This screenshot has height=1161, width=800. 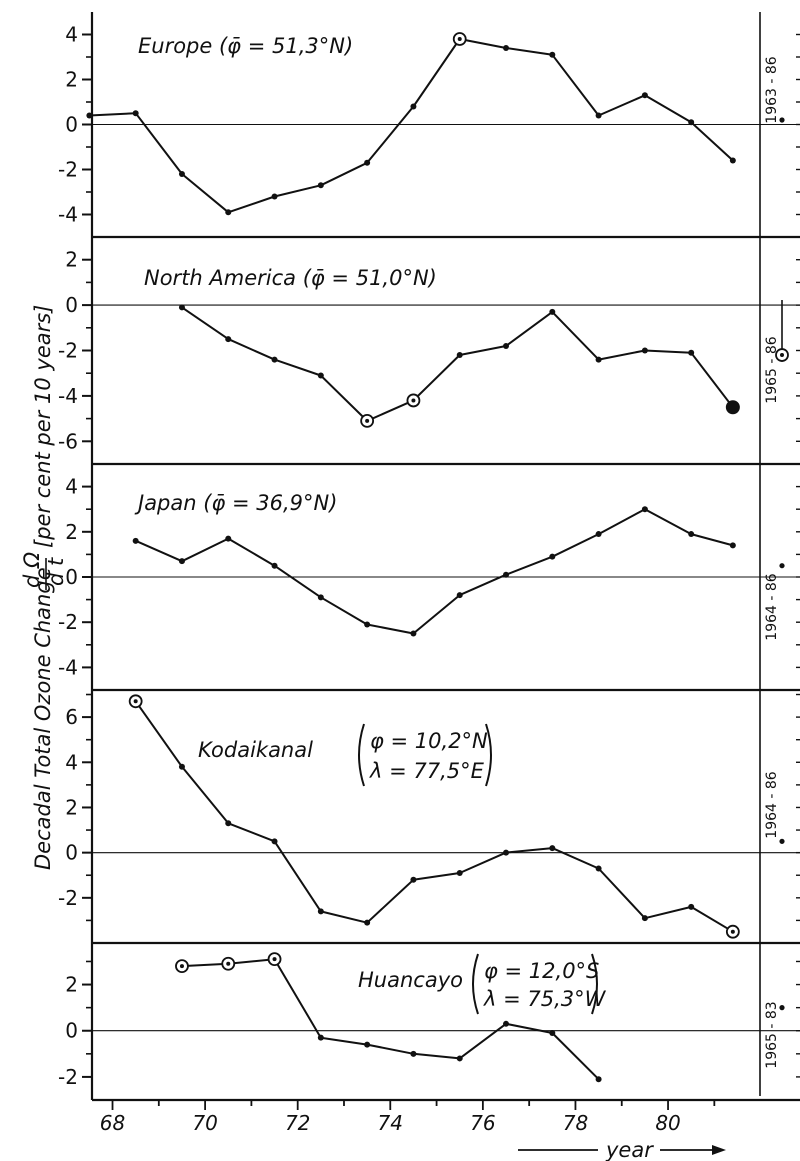 I want to click on x-tick-label: 76, so click(x=482, y=1123).